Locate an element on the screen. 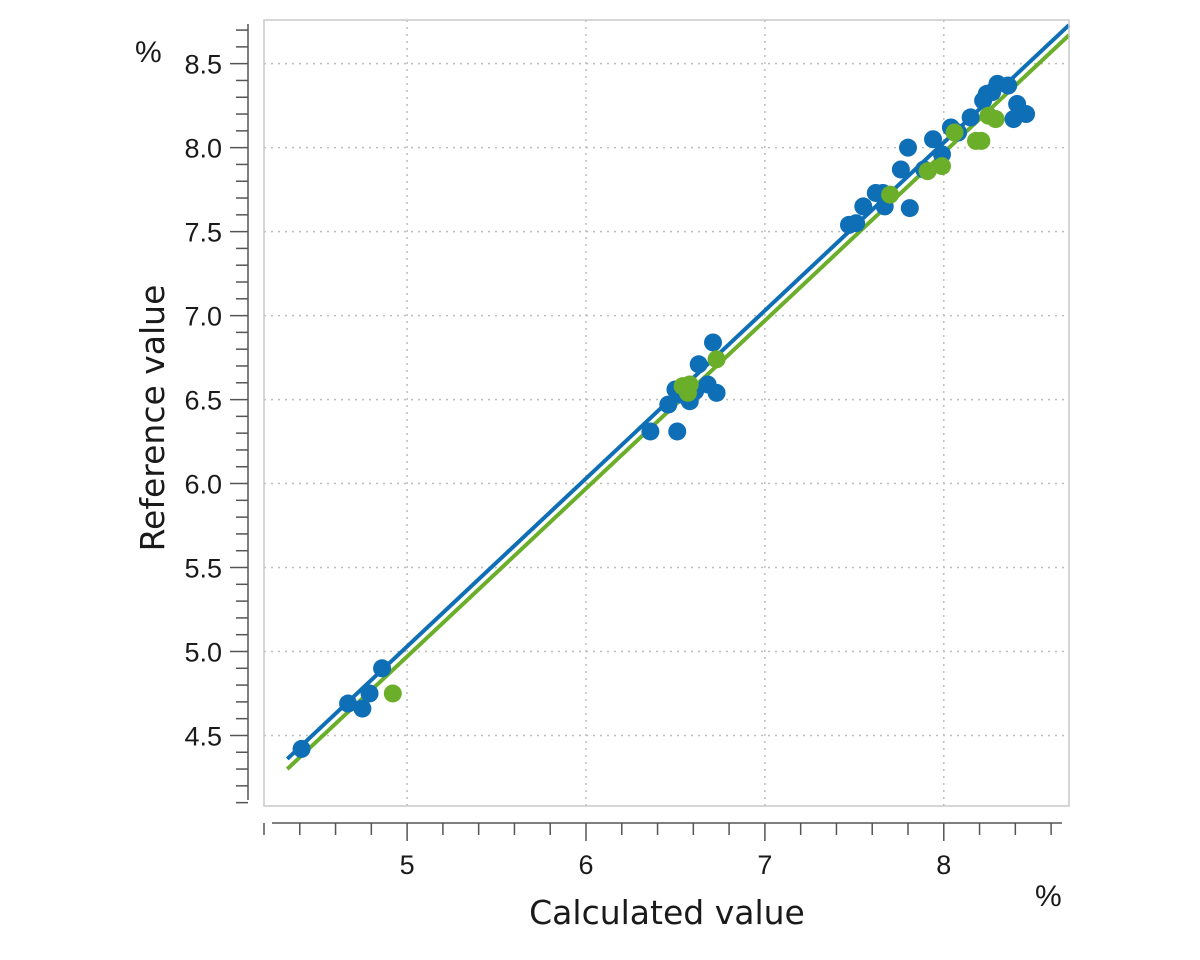 This screenshot has height=960, width=1200. y-axis-title: Reference value is located at coordinates (152, 418).